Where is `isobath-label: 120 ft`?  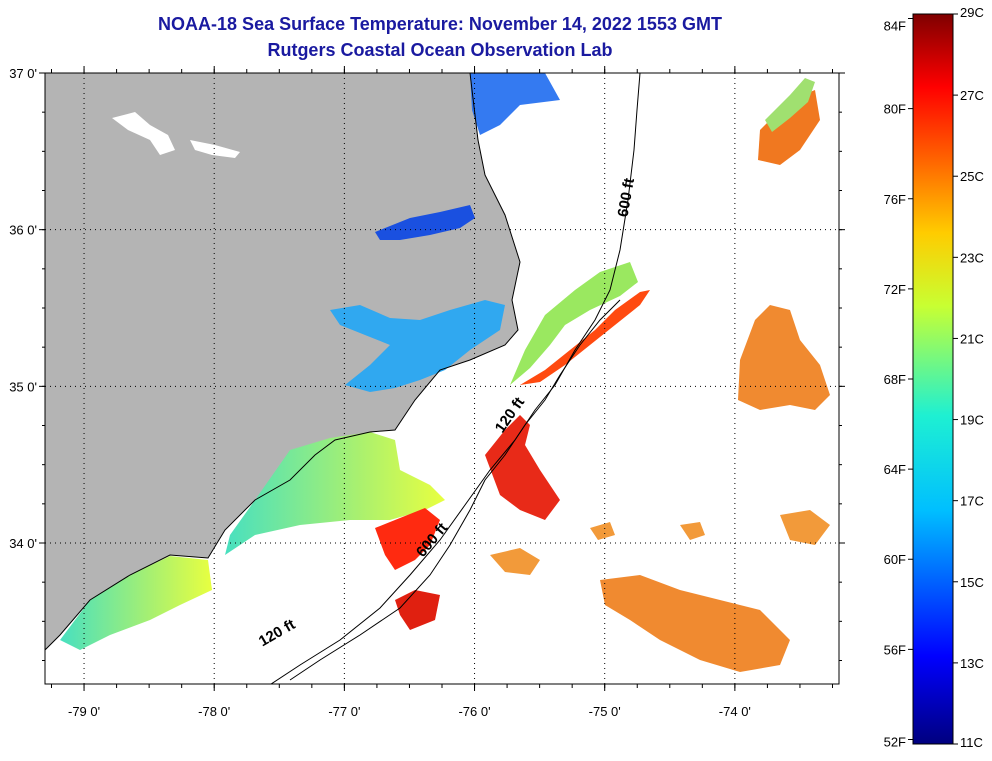 isobath-label: 120 ft is located at coordinates (277, 633).